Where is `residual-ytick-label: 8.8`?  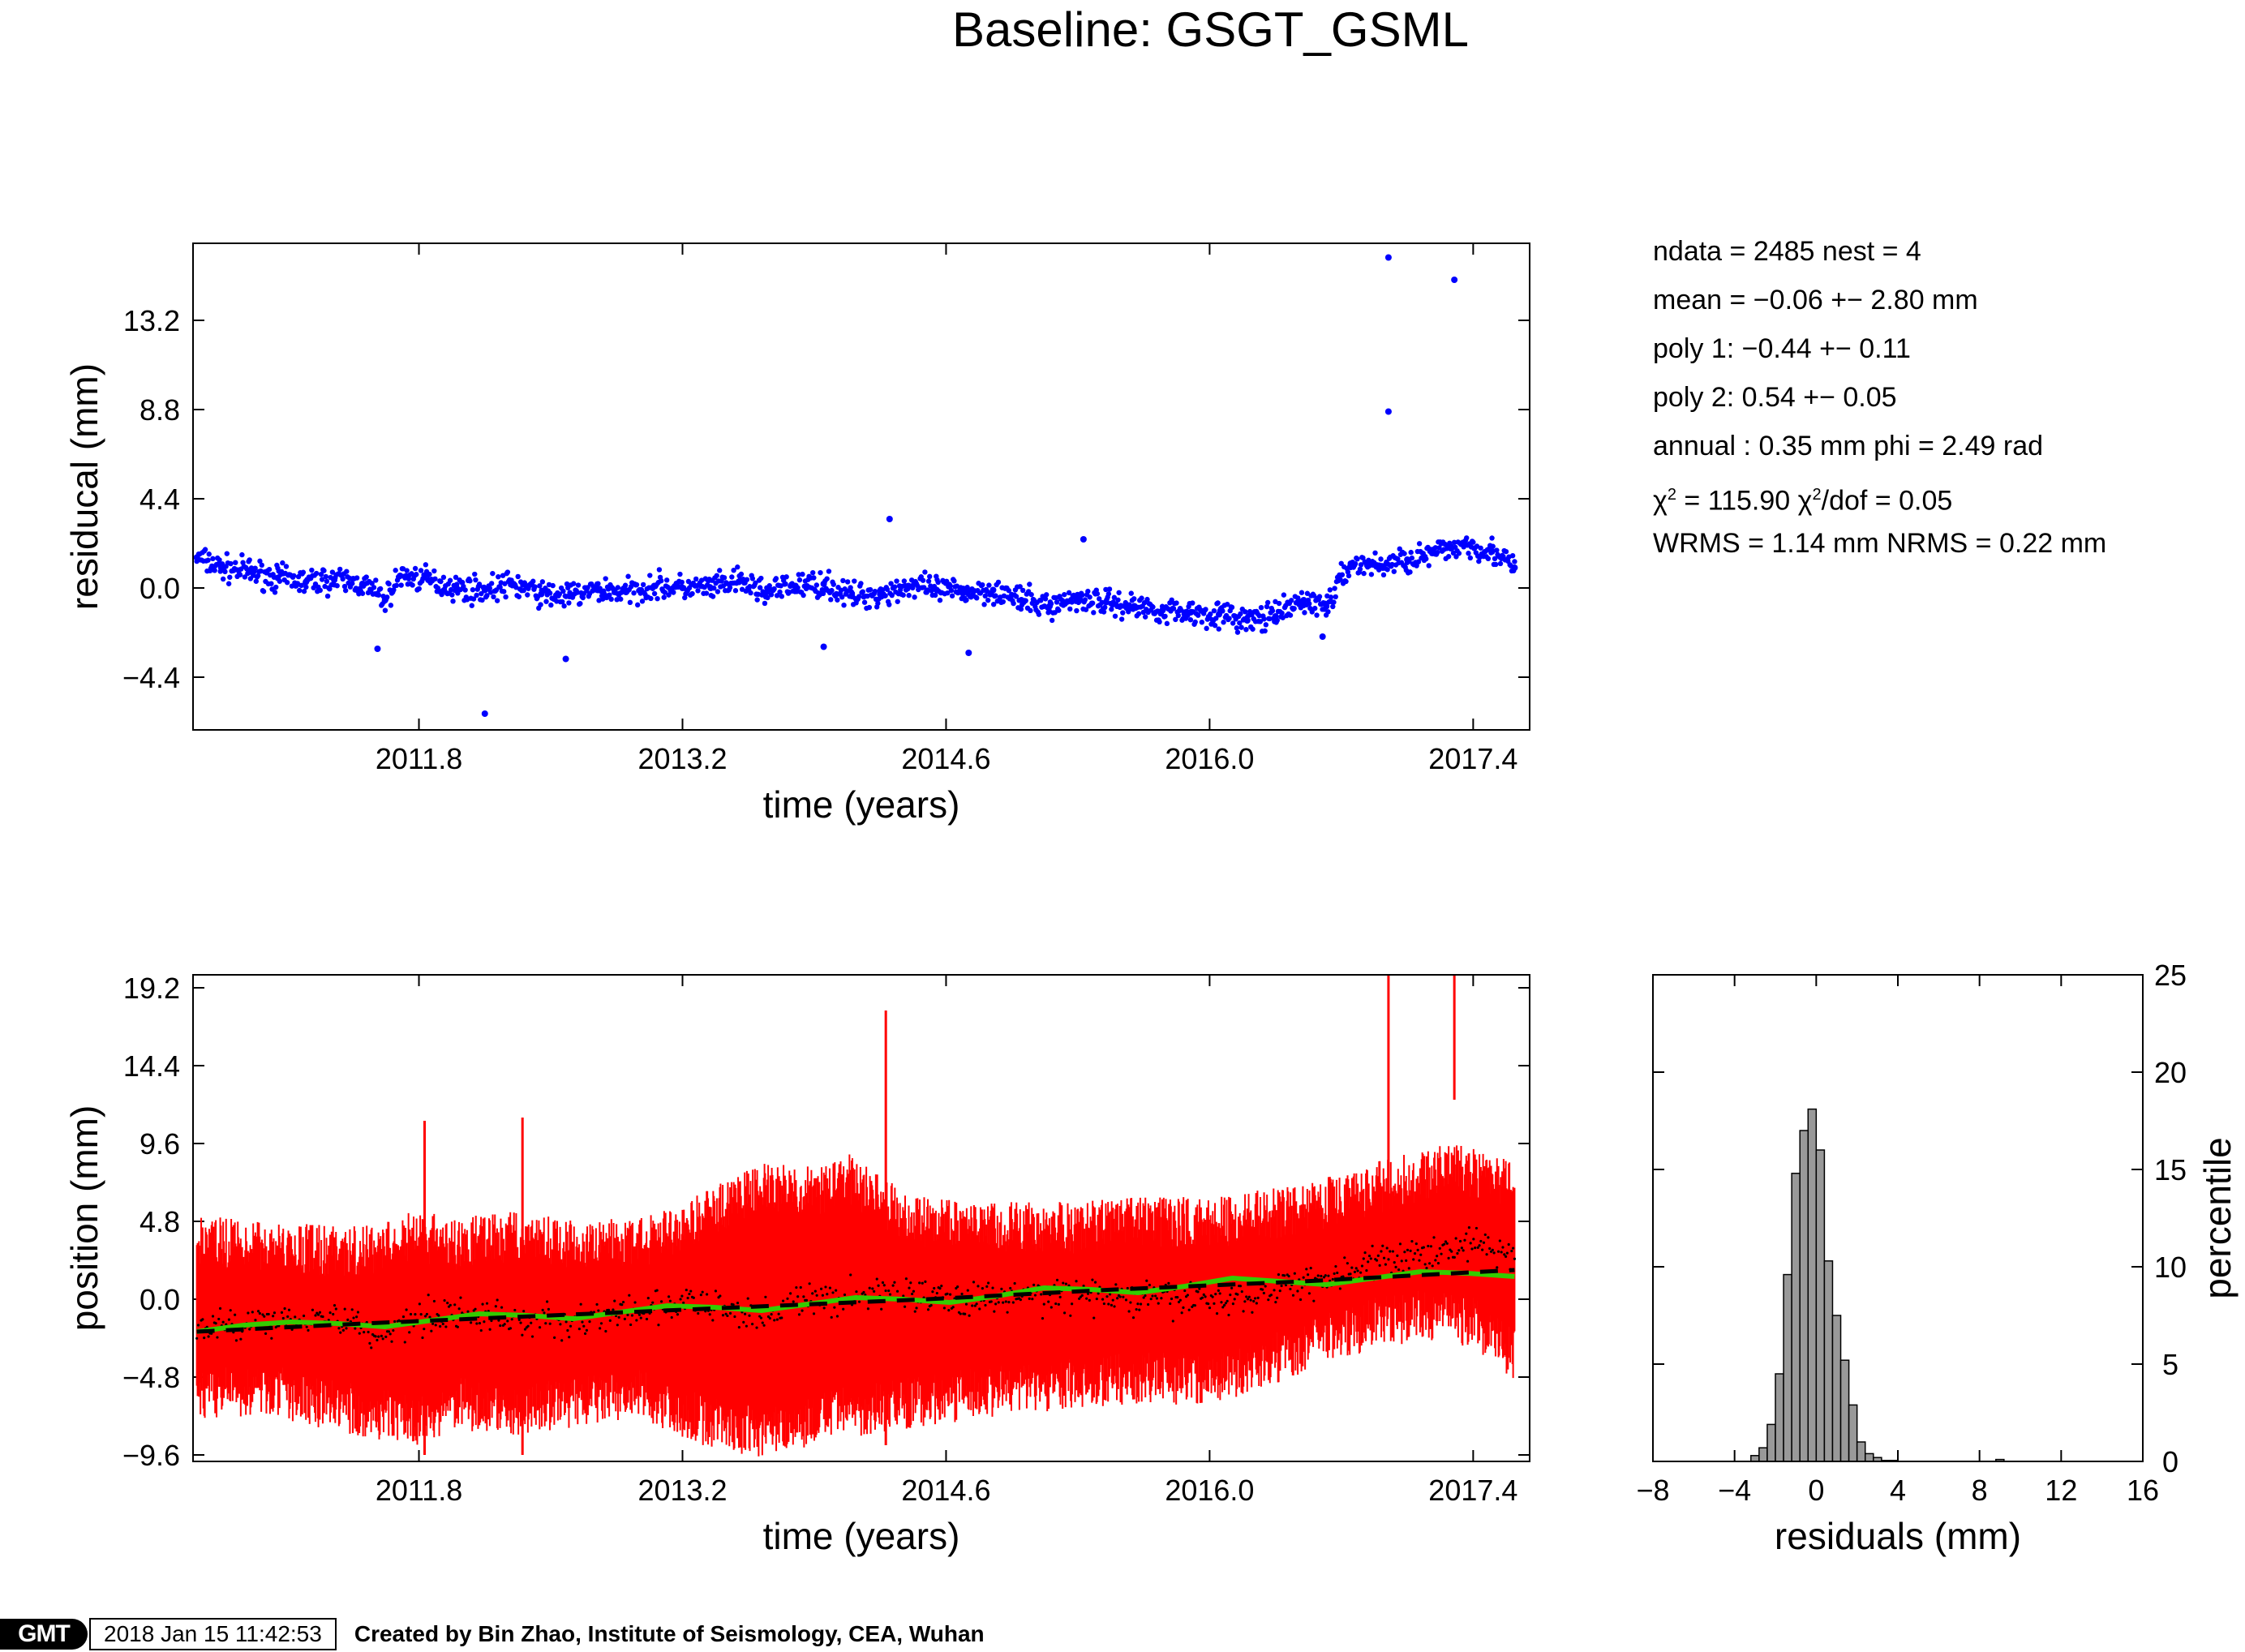 residual-ytick-label: 8.8 is located at coordinates (160, 410).